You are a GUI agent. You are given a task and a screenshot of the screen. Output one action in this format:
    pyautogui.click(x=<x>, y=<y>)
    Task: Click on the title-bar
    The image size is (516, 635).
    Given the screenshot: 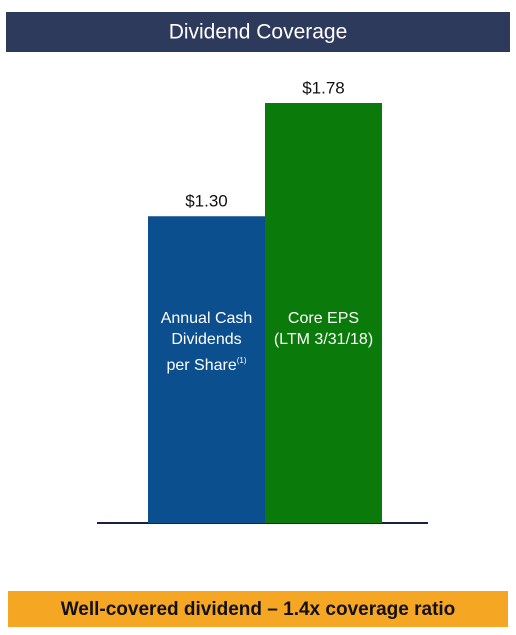 What is the action you would take?
    pyautogui.click(x=258, y=32)
    